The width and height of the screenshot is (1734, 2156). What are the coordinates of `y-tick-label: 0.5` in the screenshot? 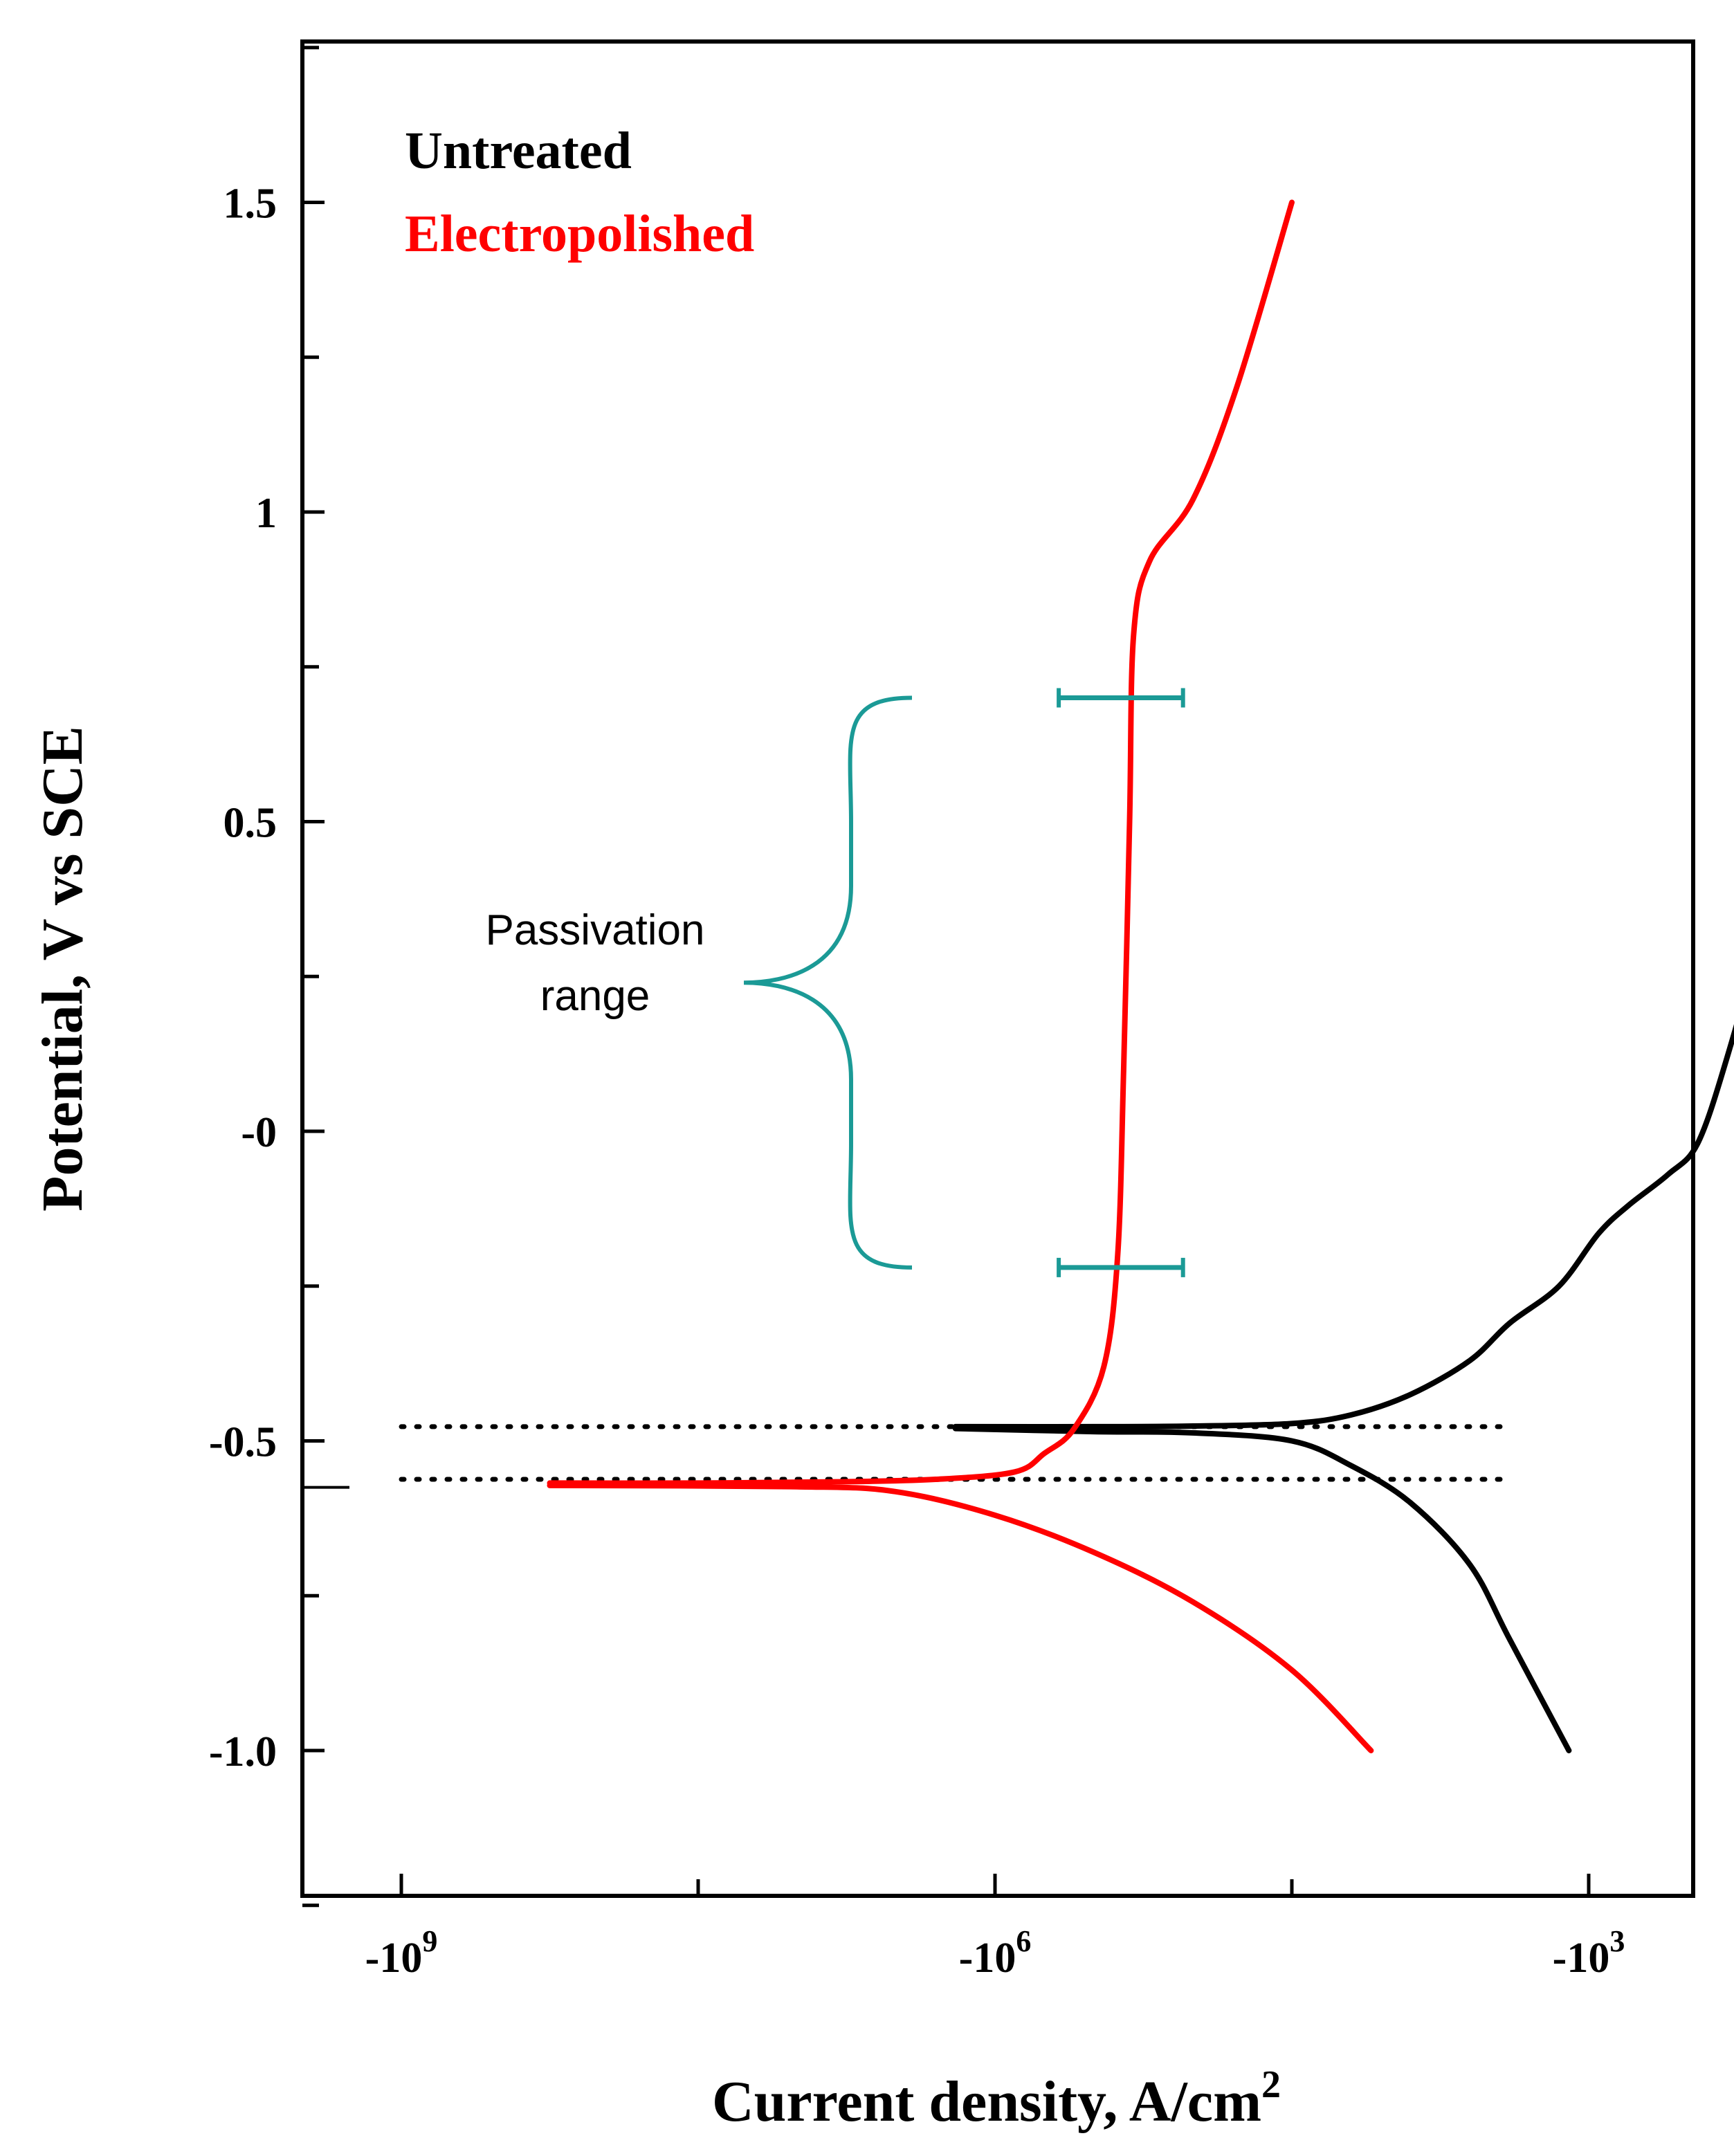 It's located at (250, 823).